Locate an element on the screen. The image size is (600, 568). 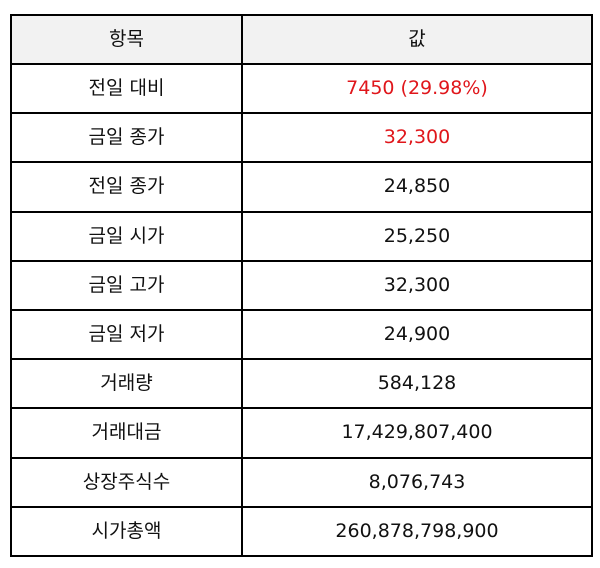
table-row-change: 전일 대비 7450 (29.98%) is located at coordinates (301, 88).